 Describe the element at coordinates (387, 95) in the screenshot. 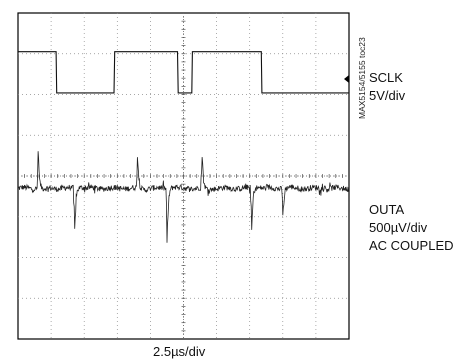

I see `sclk-scale-label: 5V/div` at that location.